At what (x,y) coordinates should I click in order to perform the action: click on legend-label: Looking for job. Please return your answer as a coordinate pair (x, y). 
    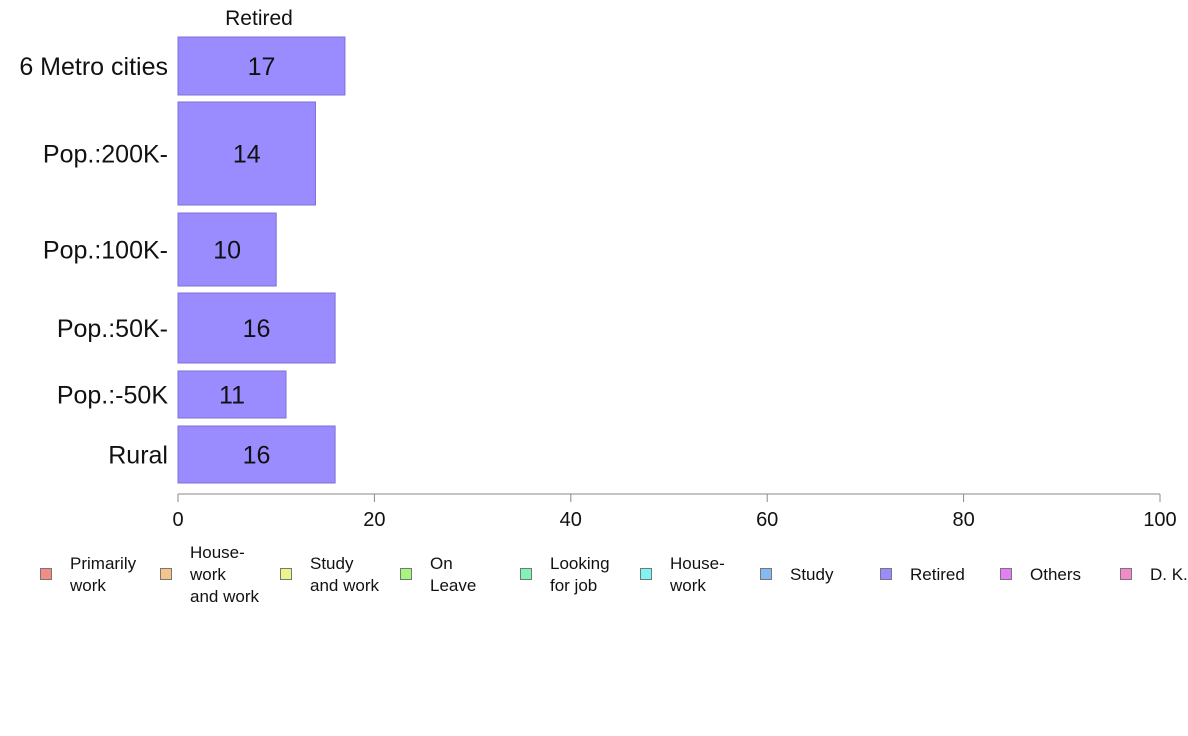
    Looking at the image, I should click on (580, 574).